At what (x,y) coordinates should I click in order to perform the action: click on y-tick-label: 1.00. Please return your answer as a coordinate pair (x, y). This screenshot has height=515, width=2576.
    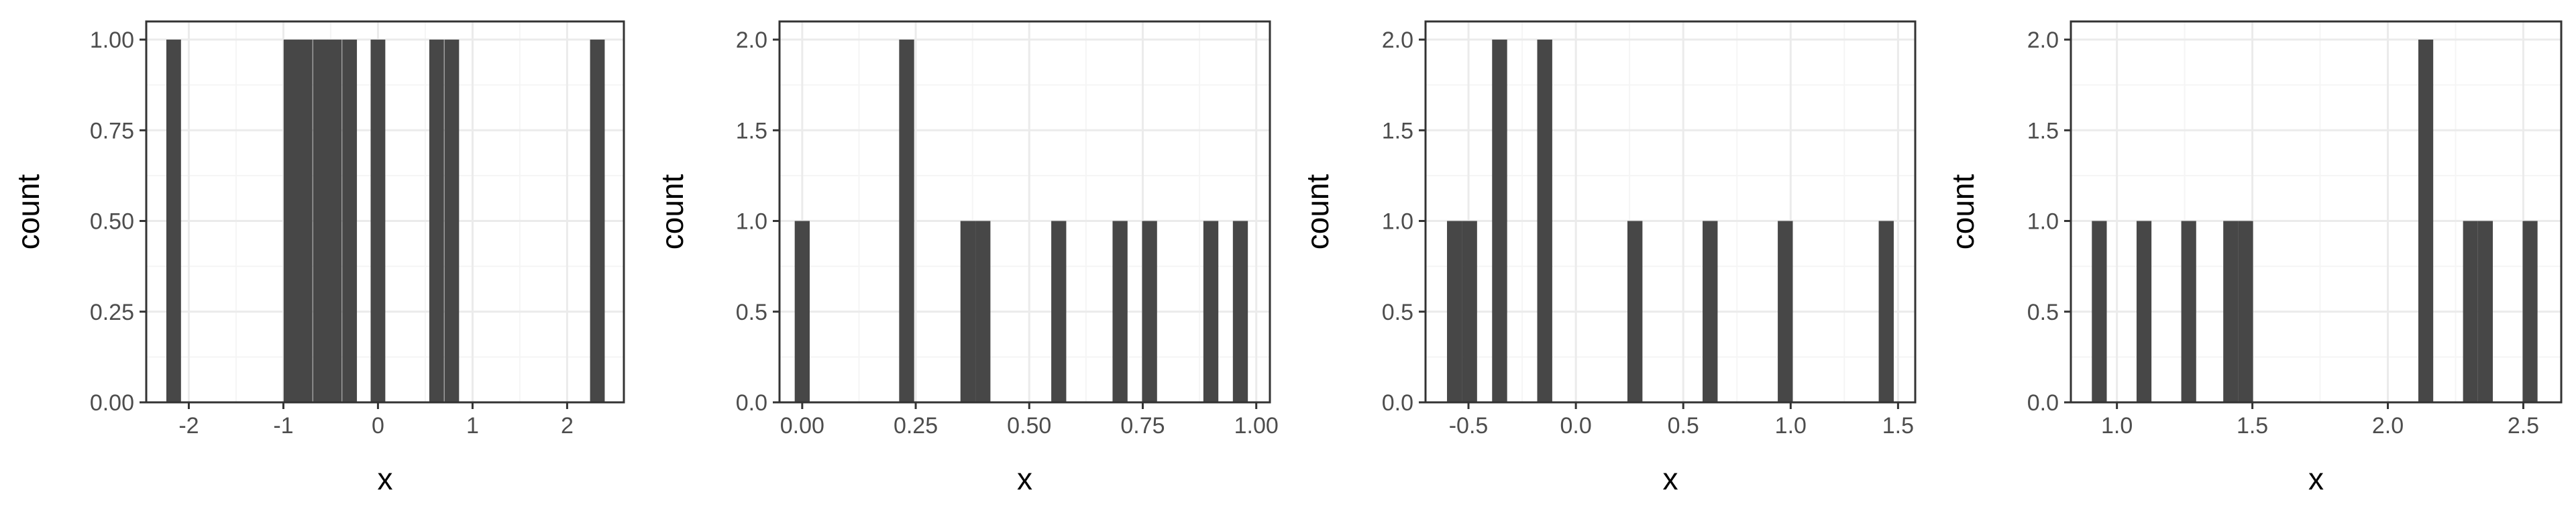
    Looking at the image, I should click on (112, 40).